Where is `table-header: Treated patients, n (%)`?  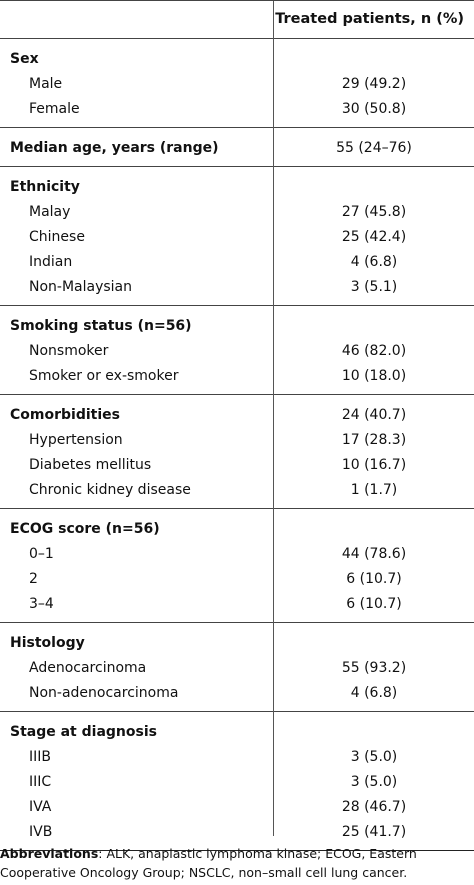
table-header: Treated patients, n (%) is located at coordinates (237, 20).